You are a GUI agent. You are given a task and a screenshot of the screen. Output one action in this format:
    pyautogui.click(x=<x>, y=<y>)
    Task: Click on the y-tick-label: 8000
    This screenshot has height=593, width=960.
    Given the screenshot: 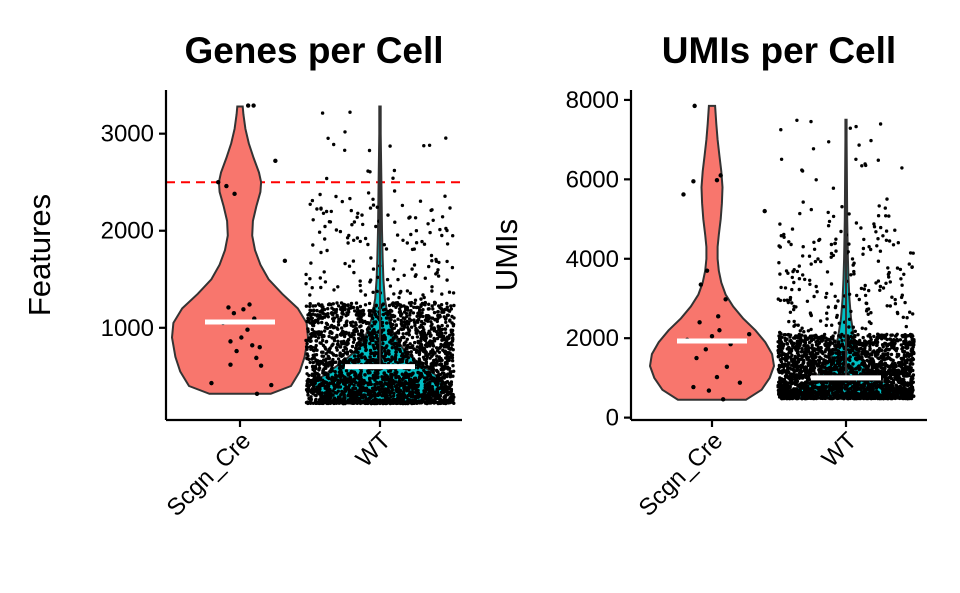 What is the action you would take?
    pyautogui.click(x=592, y=100)
    